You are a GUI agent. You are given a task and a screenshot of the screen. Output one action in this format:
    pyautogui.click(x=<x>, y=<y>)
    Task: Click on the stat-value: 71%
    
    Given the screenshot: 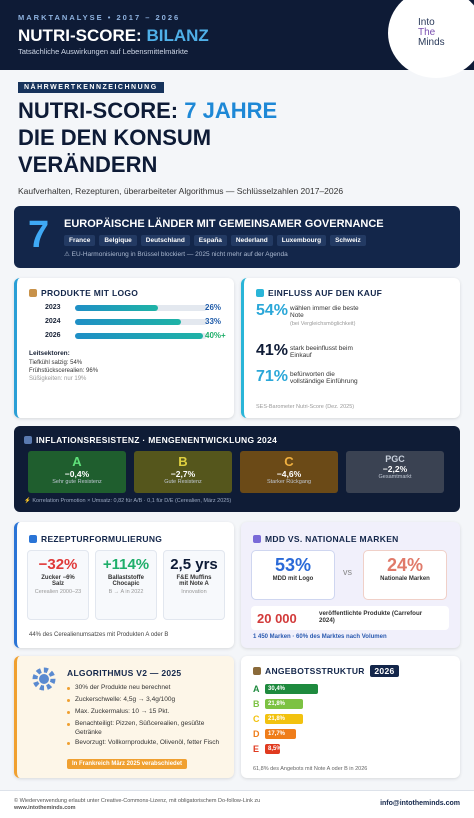 What is the action you would take?
    pyautogui.click(x=272, y=376)
    